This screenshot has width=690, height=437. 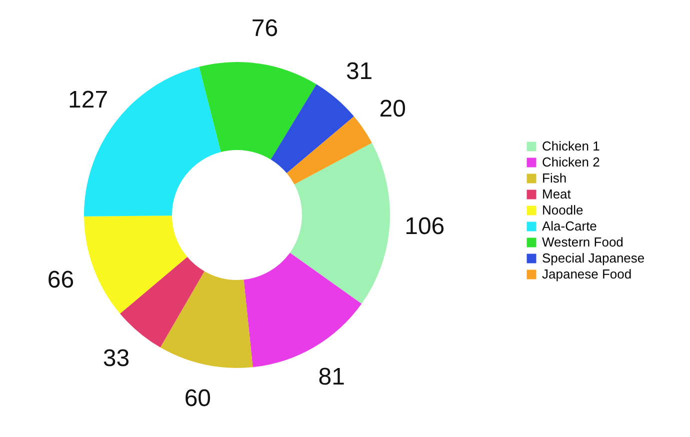 What do you see at coordinates (424, 226) in the screenshot?
I see `data-label: 106` at bounding box center [424, 226].